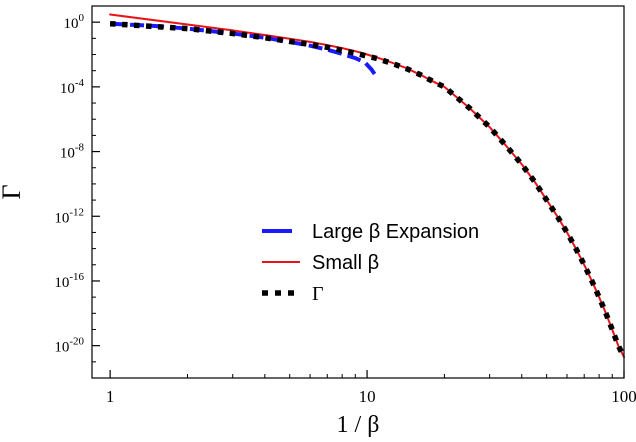  I want to click on legend-label-0: Large β Expansion, so click(395, 232).